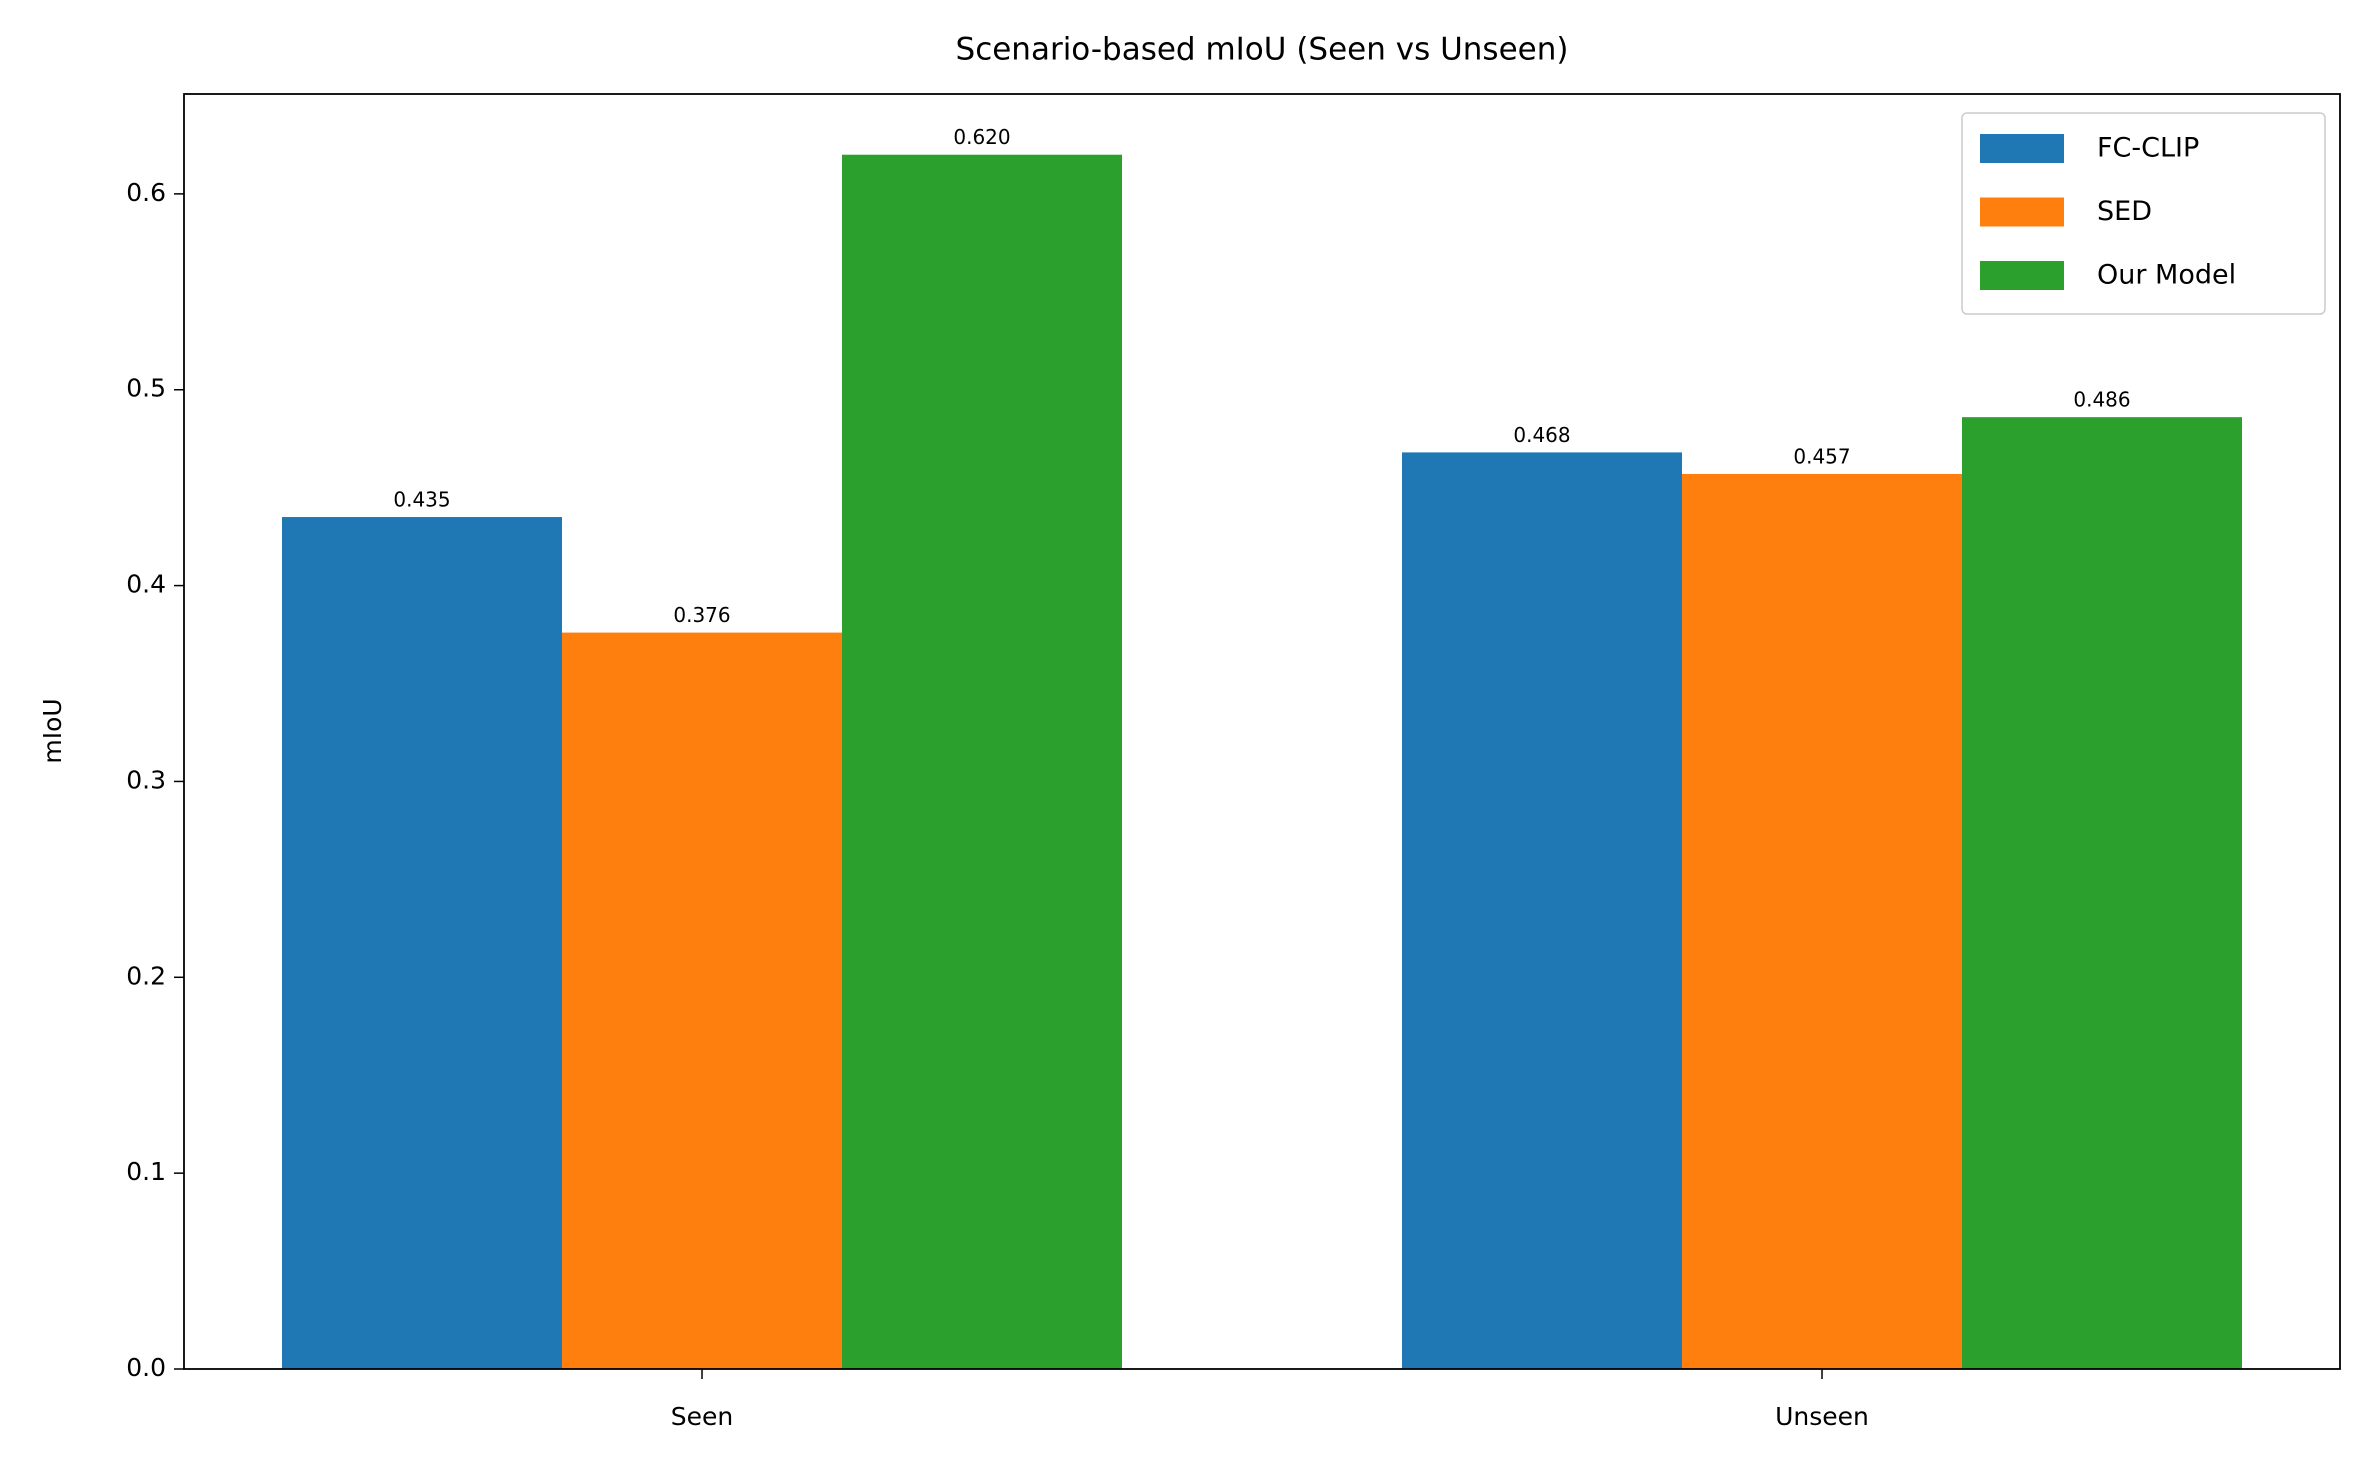  Describe the element at coordinates (2124, 211) in the screenshot. I see `legend-label: SED` at that location.